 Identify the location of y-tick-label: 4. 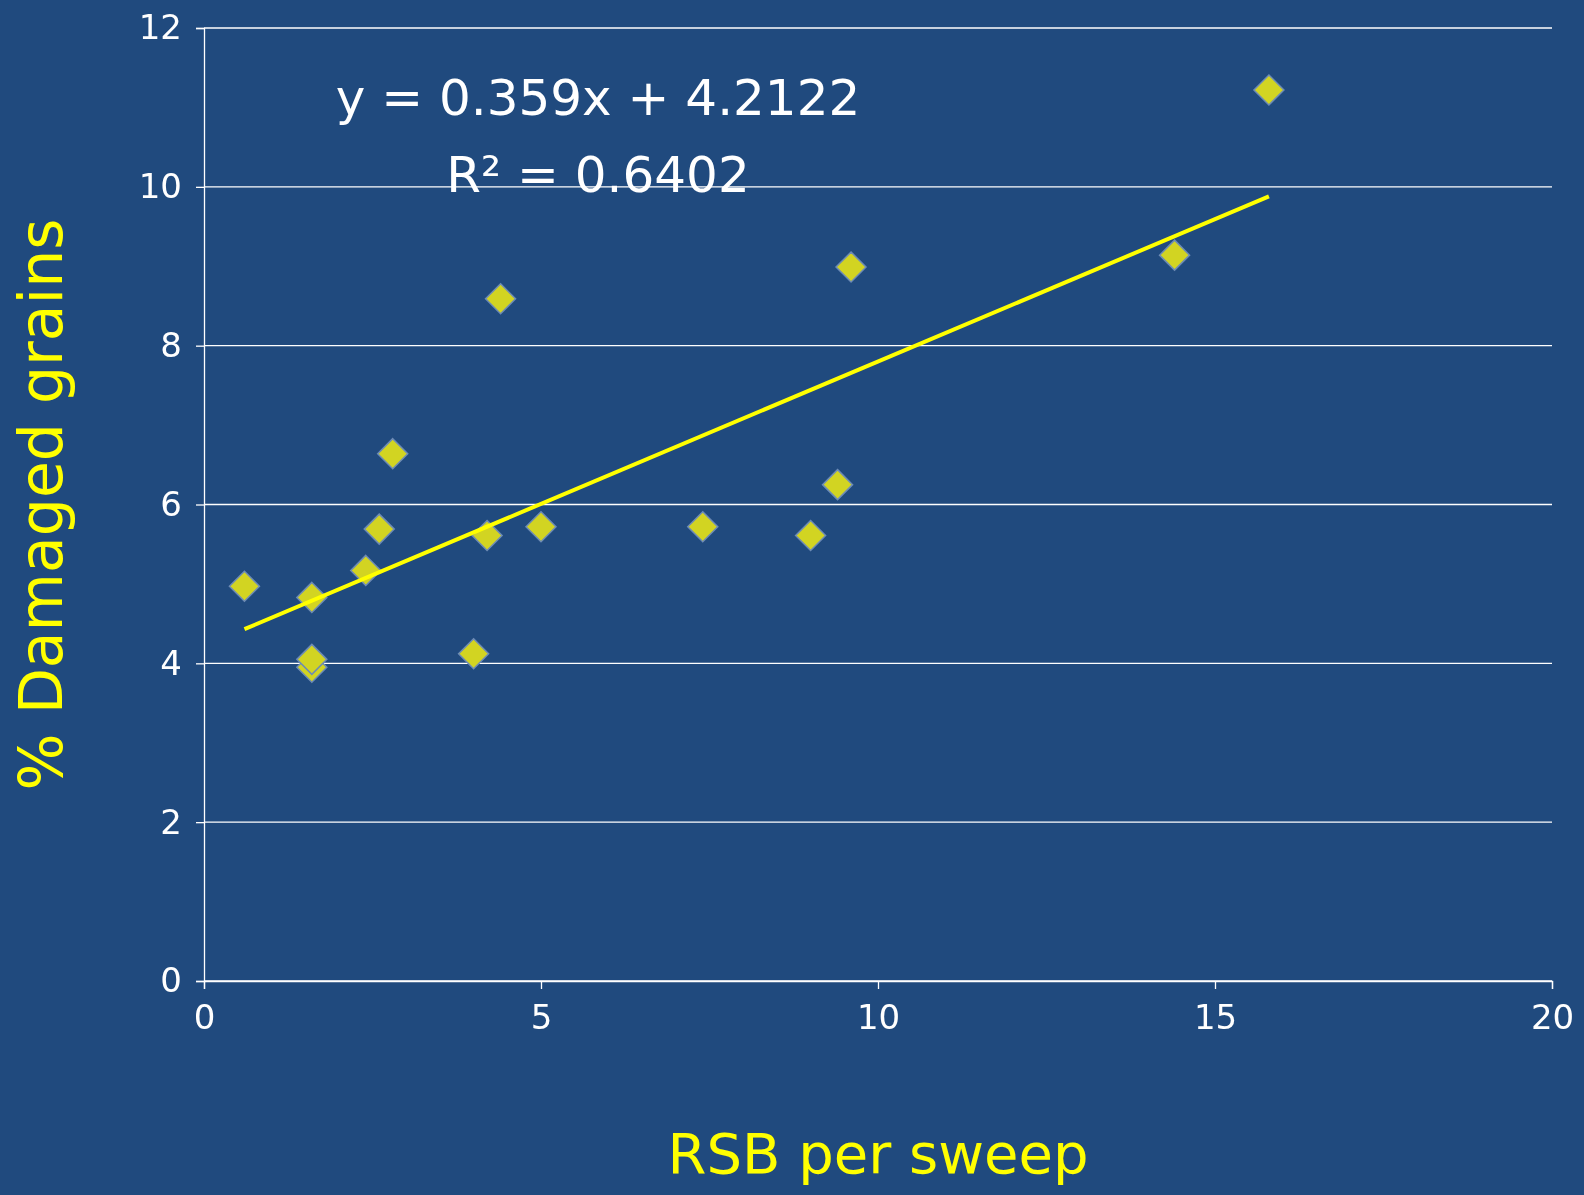
(171, 662).